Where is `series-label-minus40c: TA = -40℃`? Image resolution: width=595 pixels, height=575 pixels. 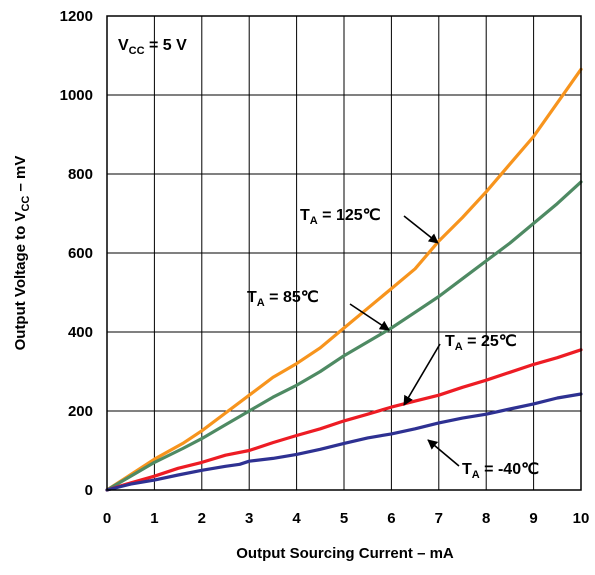 series-label-minus40c: TA = -40℃ is located at coordinates (500, 471).